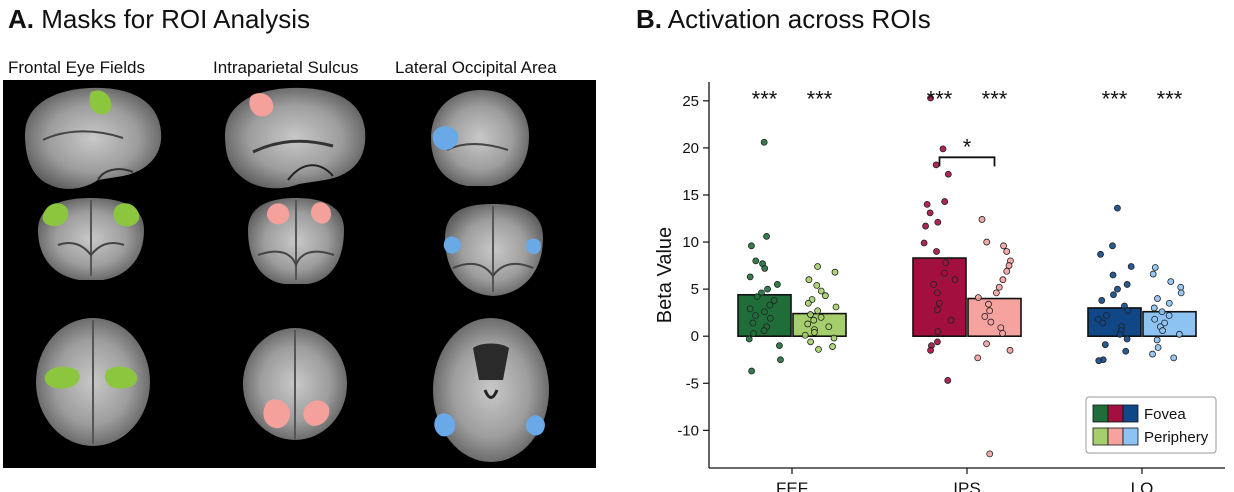 The height and width of the screenshot is (492, 1234). I want to click on y-tick-label: 25, so click(690, 101).